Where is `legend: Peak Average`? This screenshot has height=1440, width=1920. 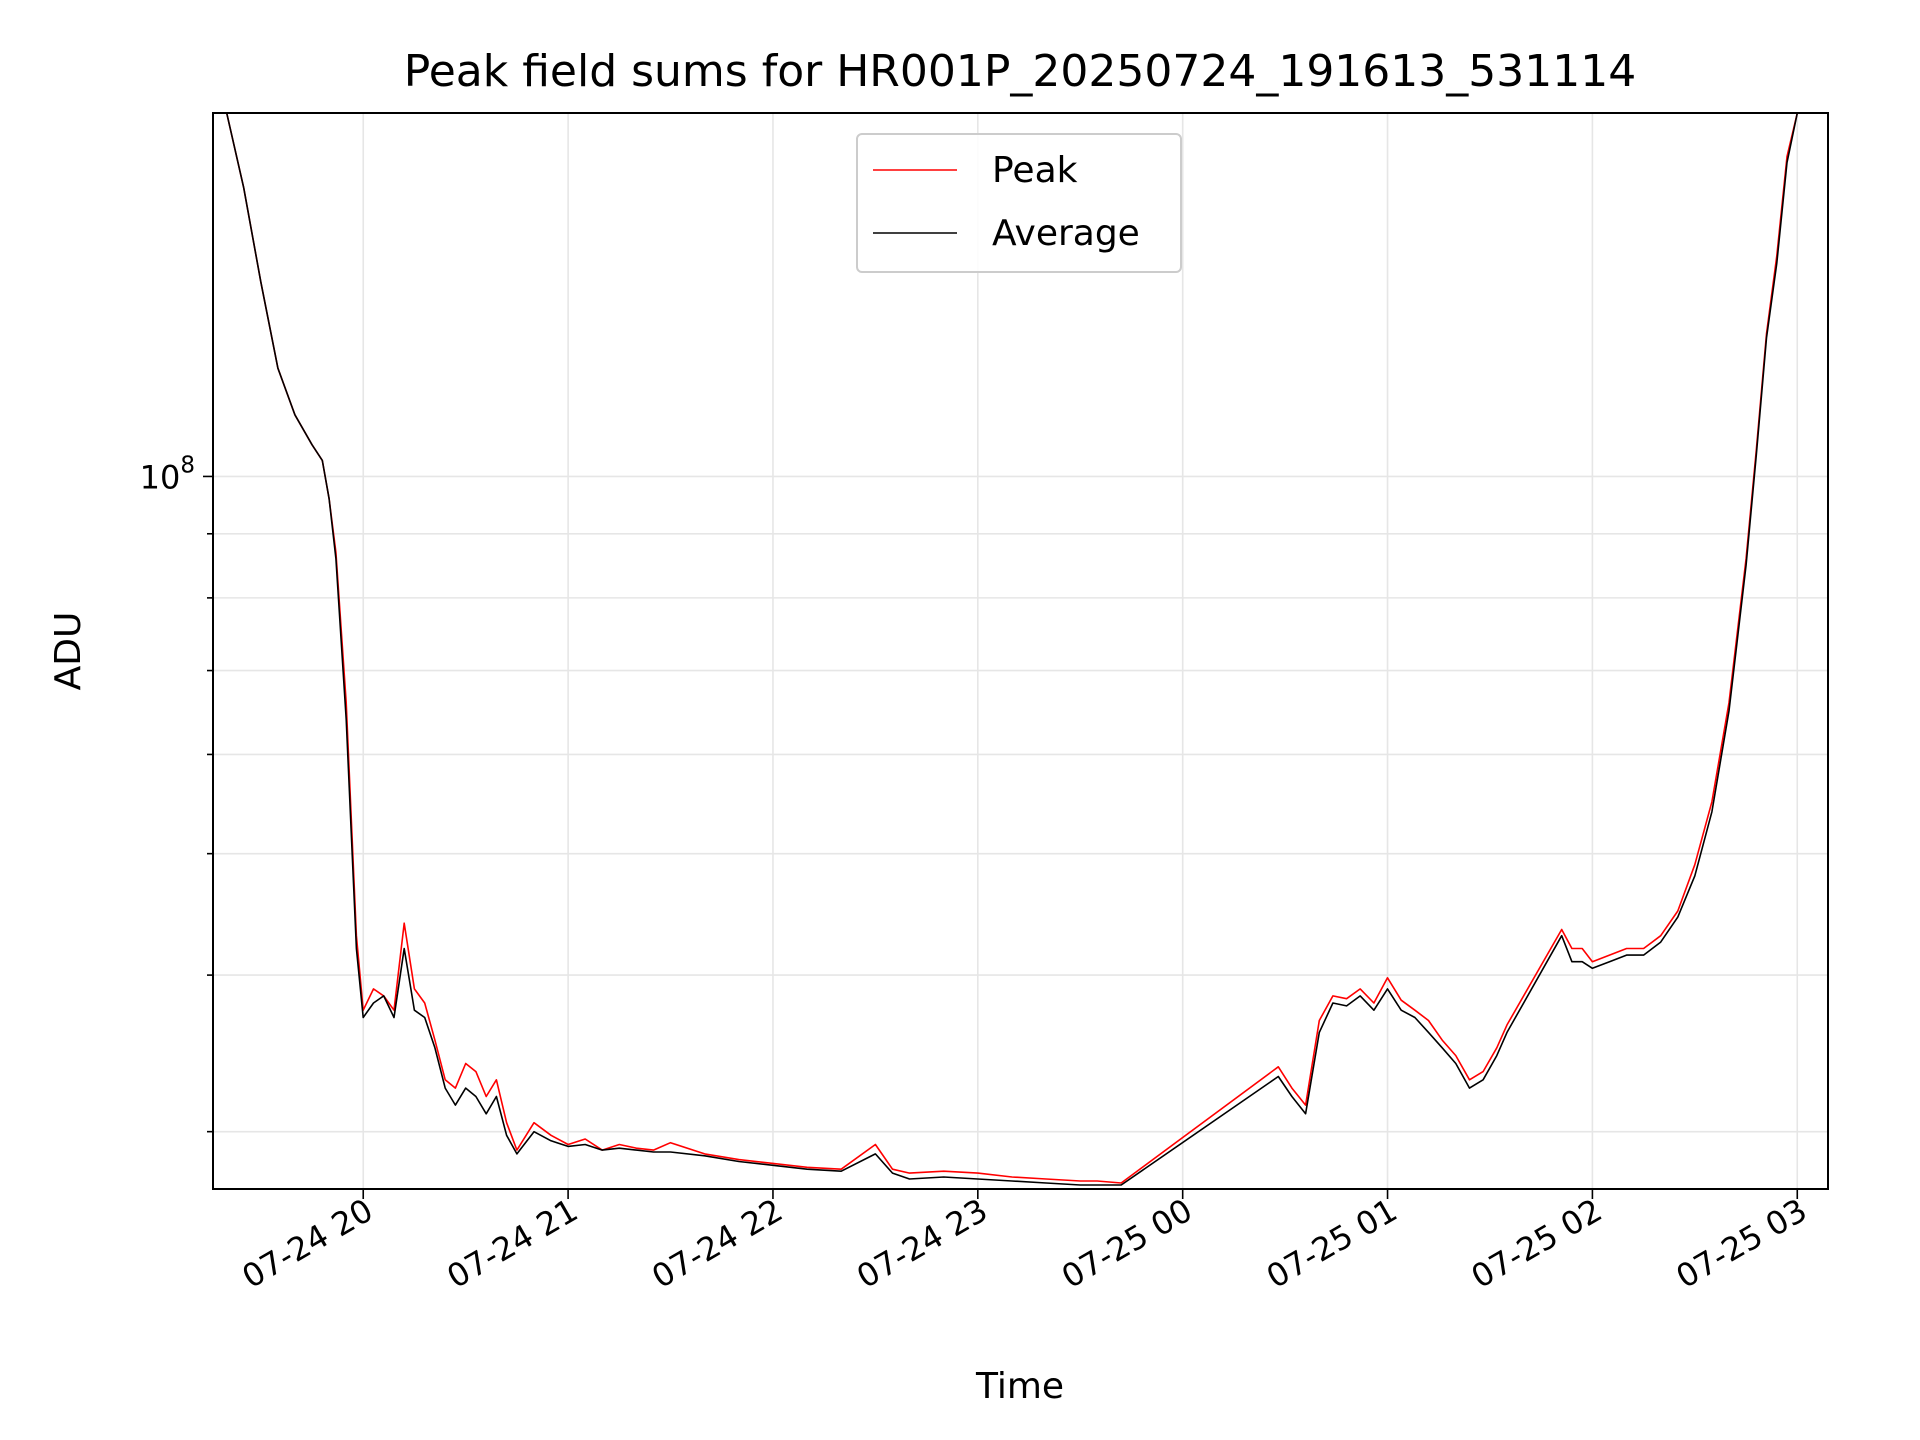
legend: Peak Average is located at coordinates (1019, 203).